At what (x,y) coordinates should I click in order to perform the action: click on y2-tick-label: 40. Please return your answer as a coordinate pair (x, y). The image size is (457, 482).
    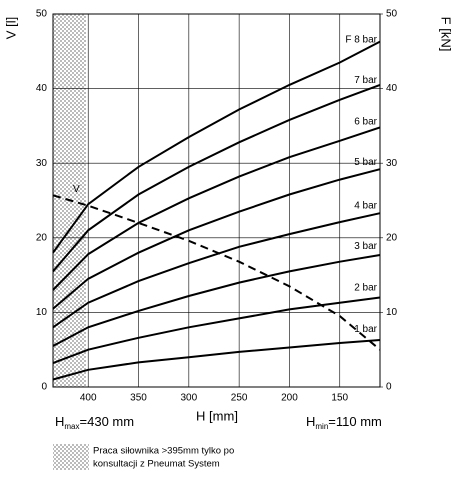
    Looking at the image, I should click on (392, 88).